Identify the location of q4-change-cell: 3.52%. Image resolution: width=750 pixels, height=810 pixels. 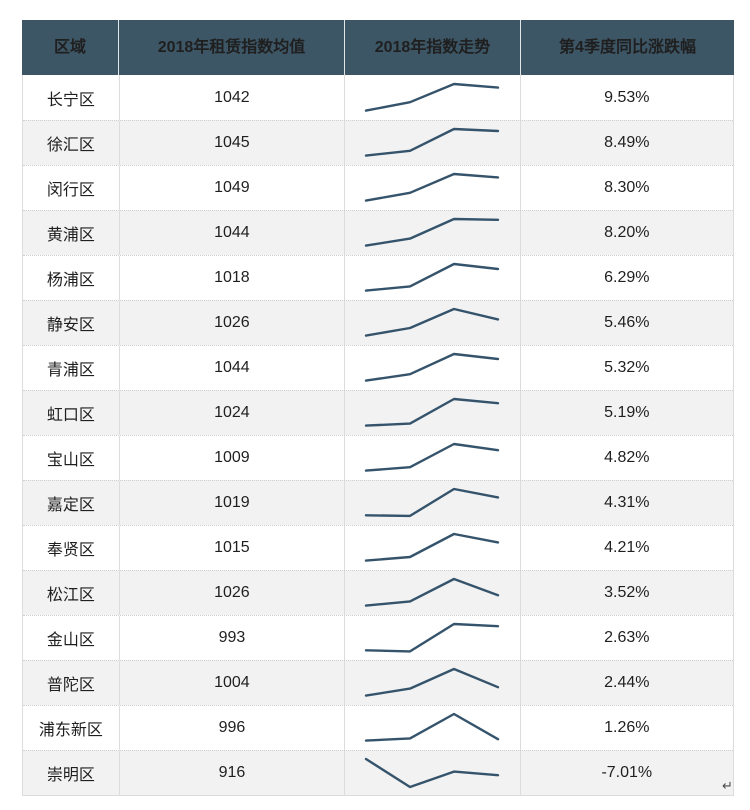
(626, 593).